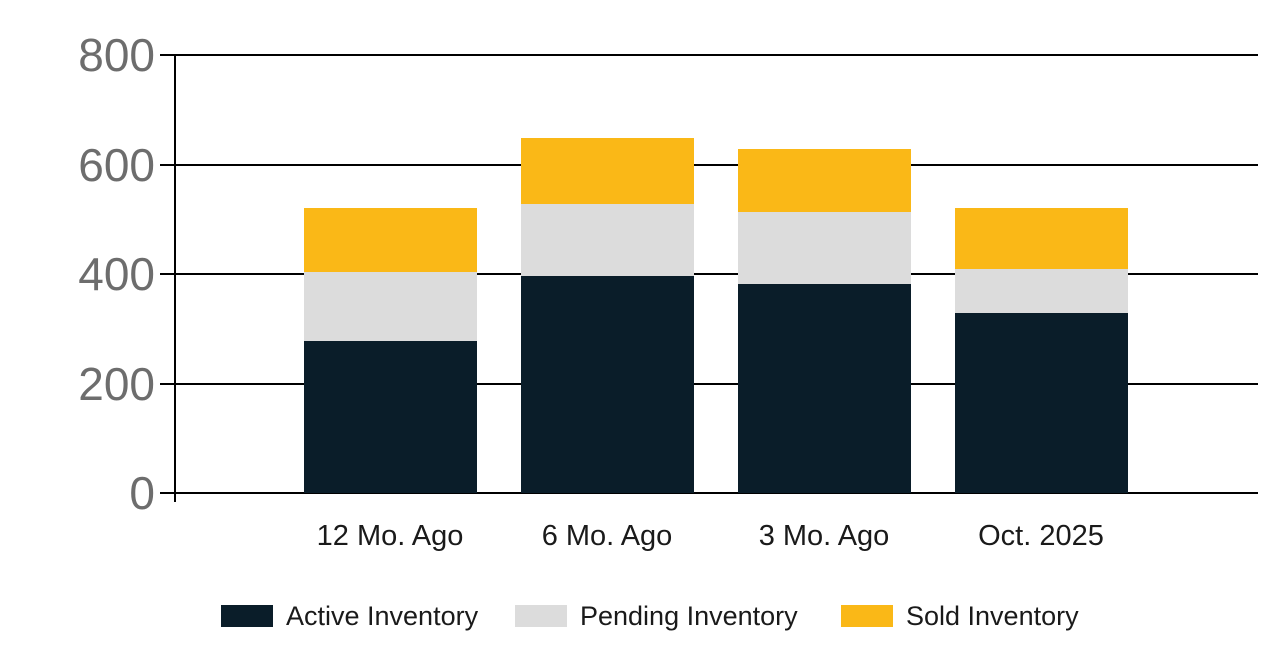 This screenshot has width=1261, height=663. I want to click on x-axis-label: Oct. 2025, so click(1041, 536).